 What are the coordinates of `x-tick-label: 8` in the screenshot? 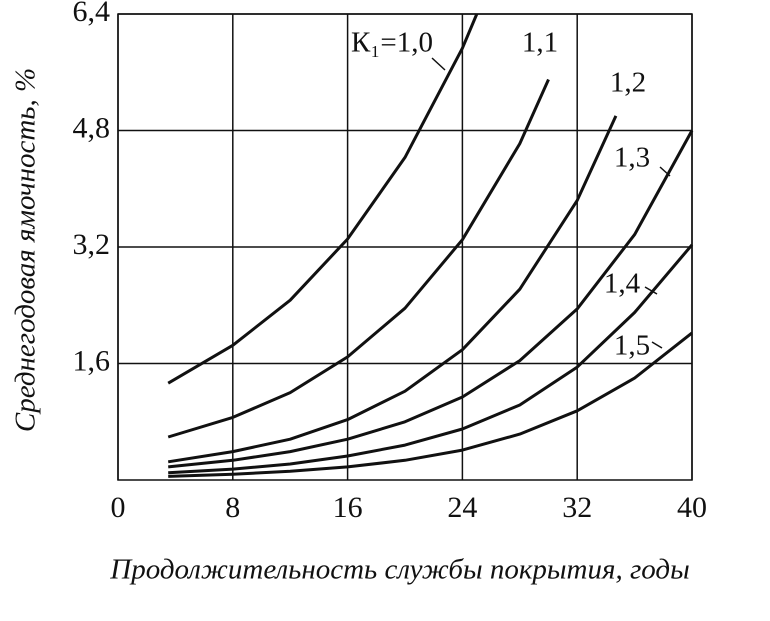 It's located at (232, 507).